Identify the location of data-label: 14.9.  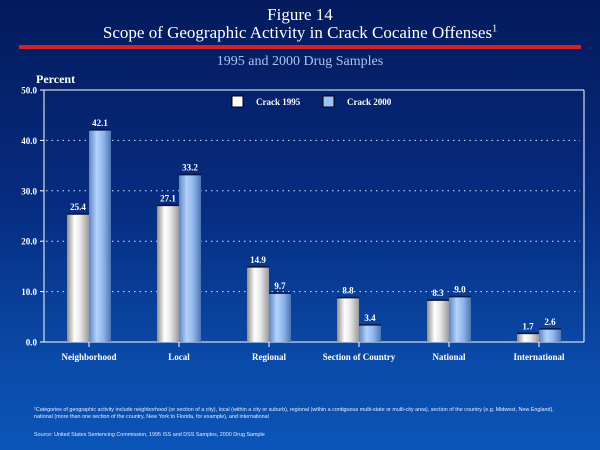
(258, 260).